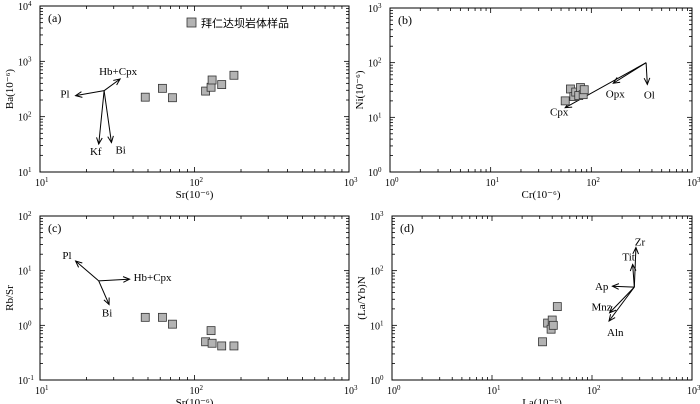 This screenshot has width=700, height=404. Describe the element at coordinates (602, 308) in the screenshot. I see `vector-label: Mnz` at that location.